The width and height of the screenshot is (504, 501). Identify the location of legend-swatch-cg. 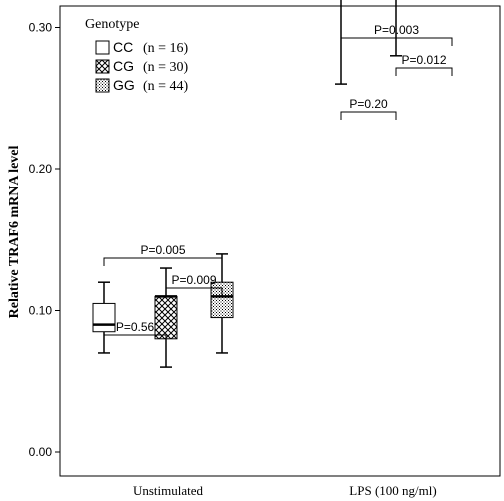
(102, 66).